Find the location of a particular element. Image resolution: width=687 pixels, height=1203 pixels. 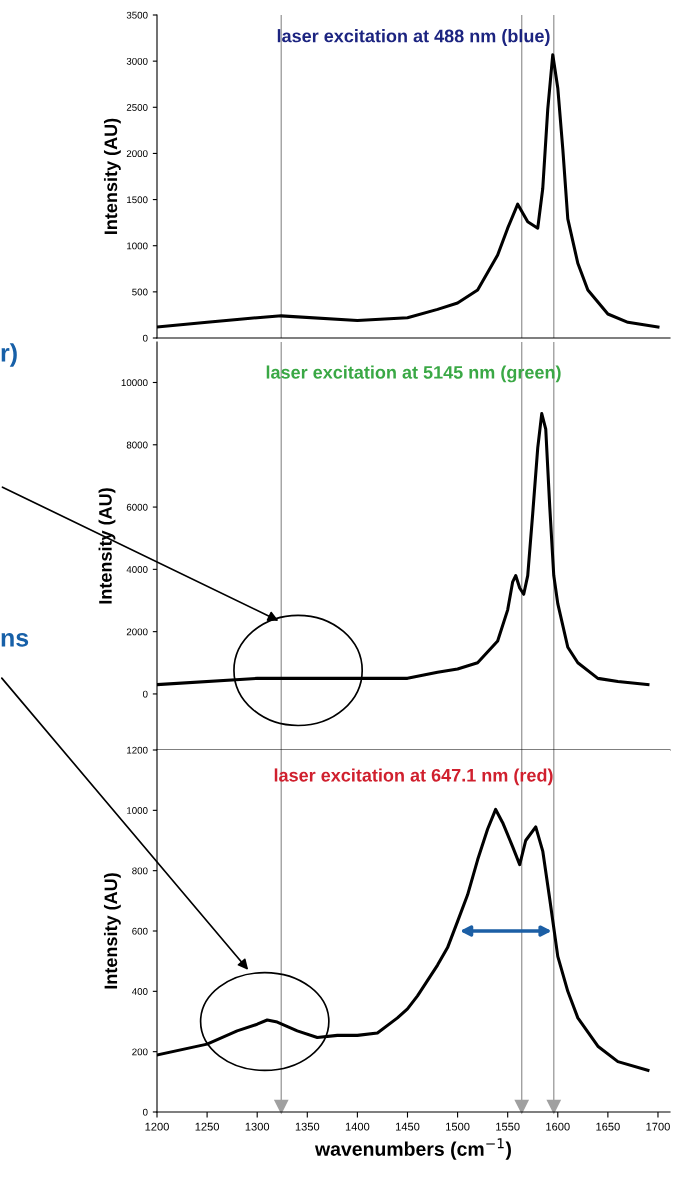

x-tick-label: 1250 is located at coordinates (207, 1126).